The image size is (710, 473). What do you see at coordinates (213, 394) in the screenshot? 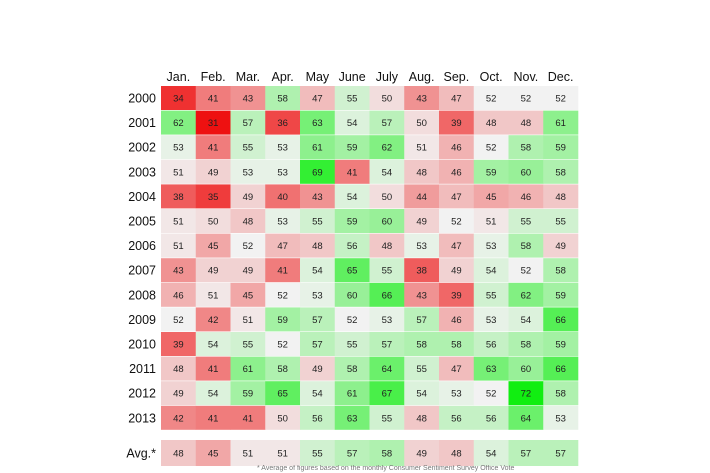
I see `cell-value: 54` at bounding box center [213, 394].